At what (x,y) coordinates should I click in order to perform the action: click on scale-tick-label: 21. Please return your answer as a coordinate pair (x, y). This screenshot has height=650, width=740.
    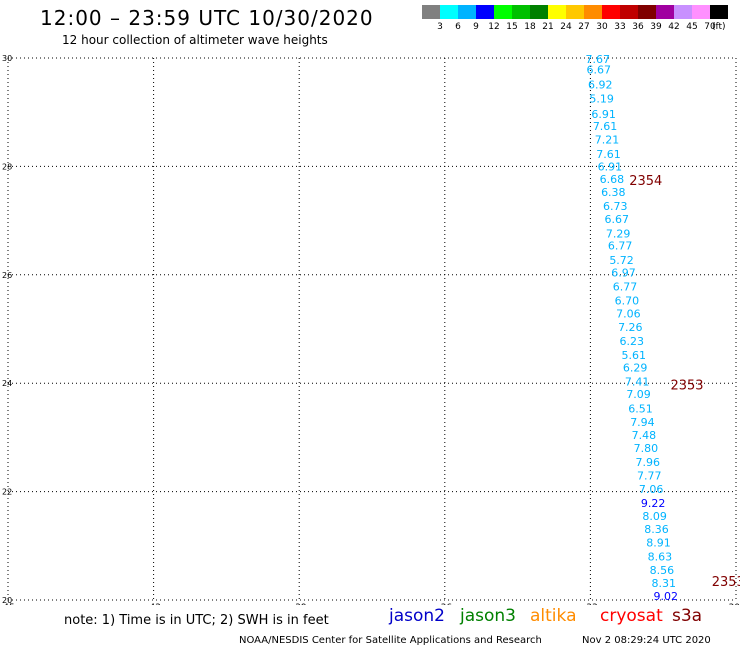
    Looking at the image, I should click on (548, 27).